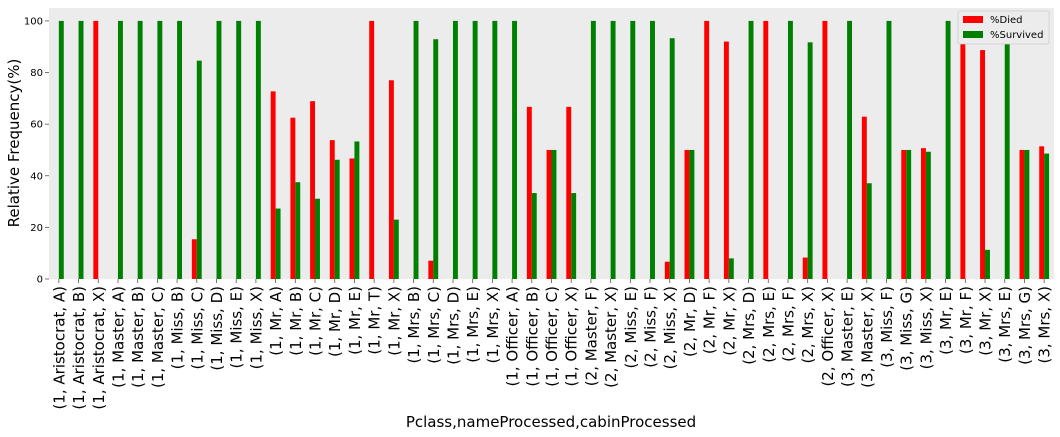 This screenshot has height=437, width=1060. Describe the element at coordinates (276, 321) in the screenshot. I see `x-tick-label: (1, Mr, A)` at that location.